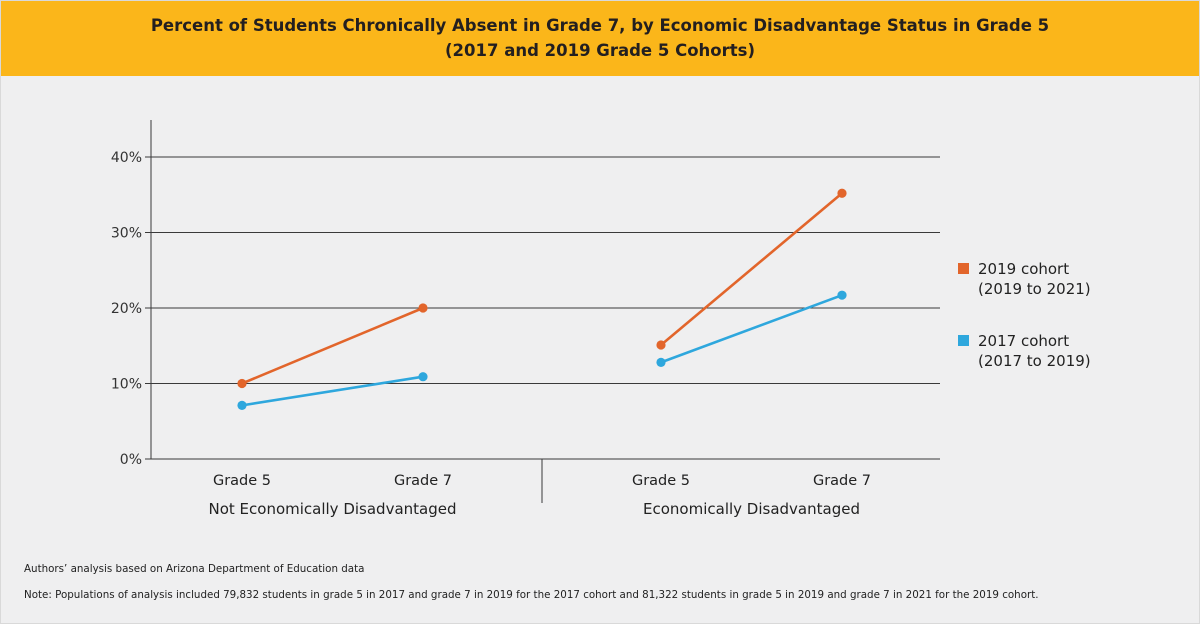  I want to click on group-label-1: Economically Disadvantaged, so click(751, 509).